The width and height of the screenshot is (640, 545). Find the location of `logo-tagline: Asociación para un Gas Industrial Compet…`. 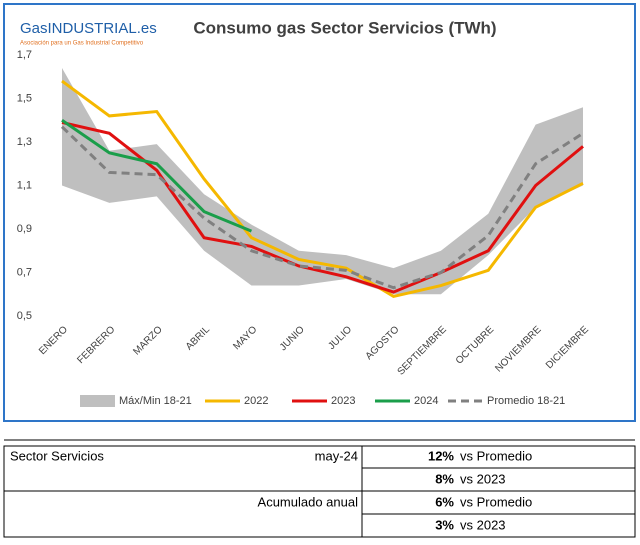

logo-tagline: Asociación para un Gas Industrial Compet… is located at coordinates (82, 44).